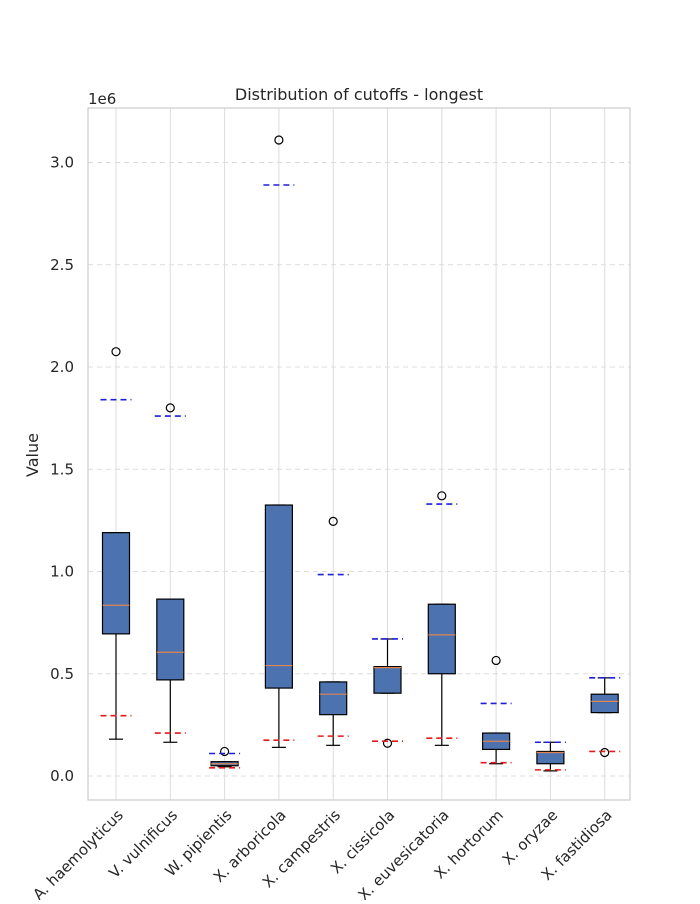 This screenshot has height=904, width=700. I want to click on y-axis-scale-label: 1e6, so click(102, 99).